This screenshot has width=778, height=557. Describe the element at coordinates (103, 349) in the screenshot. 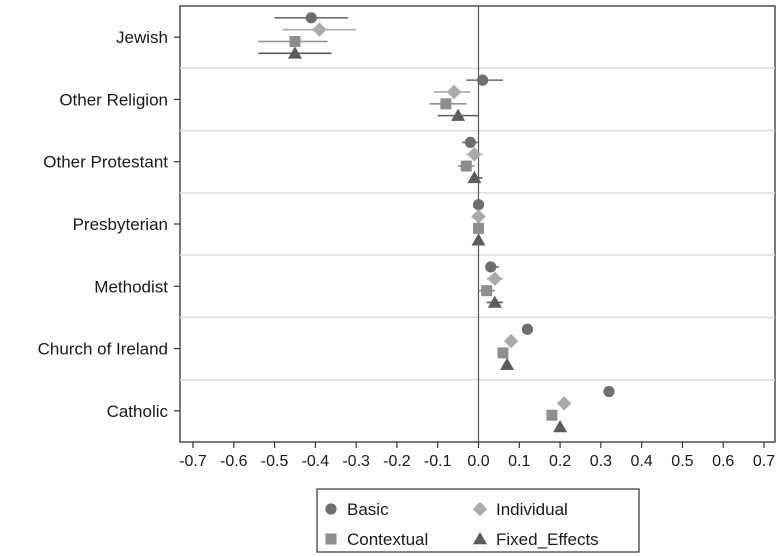

I see `category-label: Church of Ireland` at that location.